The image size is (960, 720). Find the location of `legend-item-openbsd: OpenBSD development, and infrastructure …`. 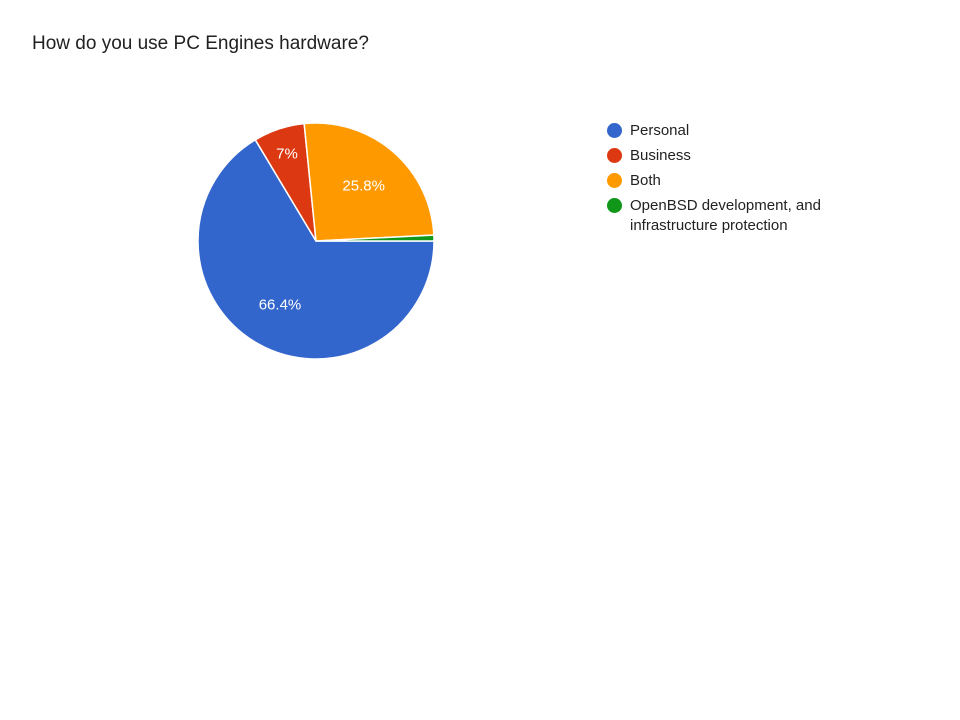

legend-item-openbsd: OpenBSD development, and infrastructure … is located at coordinates (737, 216).